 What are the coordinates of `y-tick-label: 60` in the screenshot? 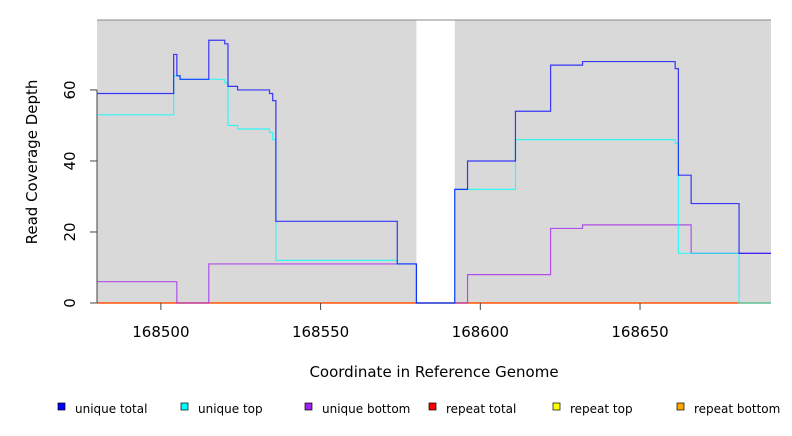 It's located at (70, 89).